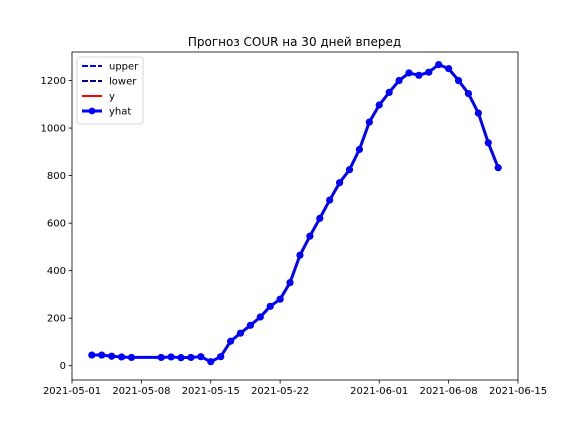 Image resolution: width=576 pixels, height=432 pixels. What do you see at coordinates (141, 391) in the screenshot?
I see `x-tick-label-1: 2021-05-08` at bounding box center [141, 391].